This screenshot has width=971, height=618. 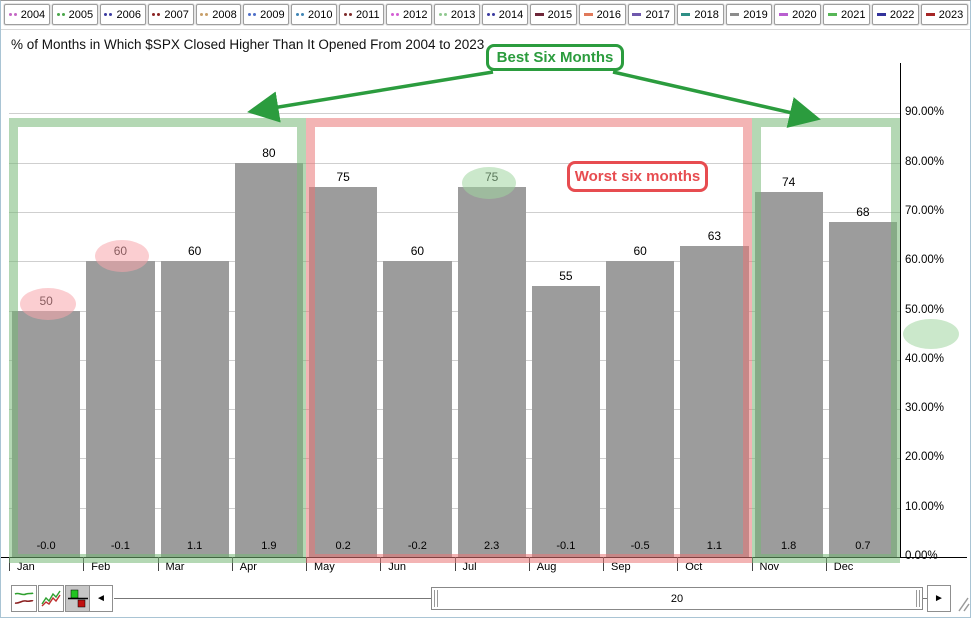 What do you see at coordinates (362, 14) in the screenshot?
I see `year-button-2011: 2011` at bounding box center [362, 14].